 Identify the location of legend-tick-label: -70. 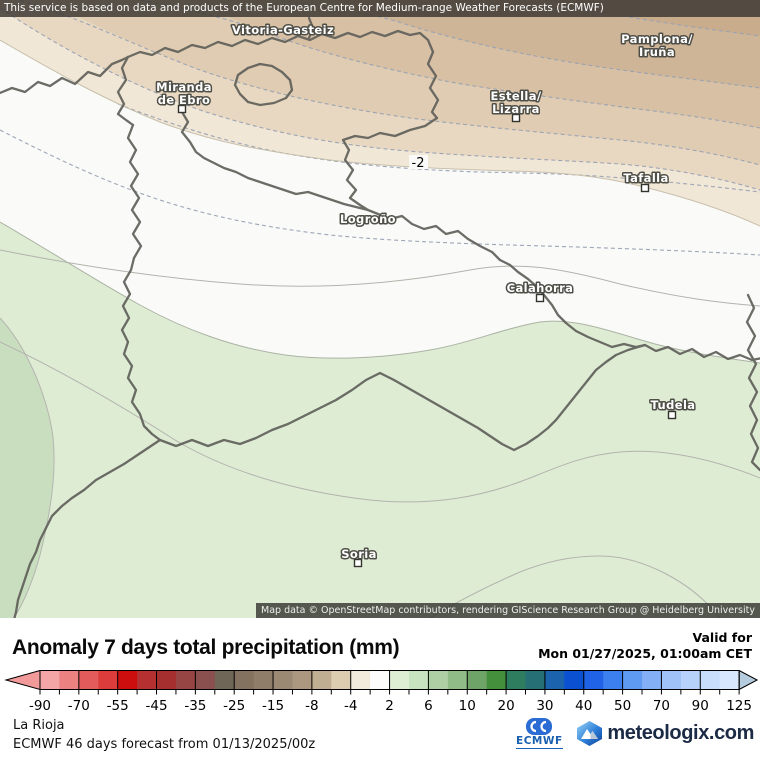
(79, 706).